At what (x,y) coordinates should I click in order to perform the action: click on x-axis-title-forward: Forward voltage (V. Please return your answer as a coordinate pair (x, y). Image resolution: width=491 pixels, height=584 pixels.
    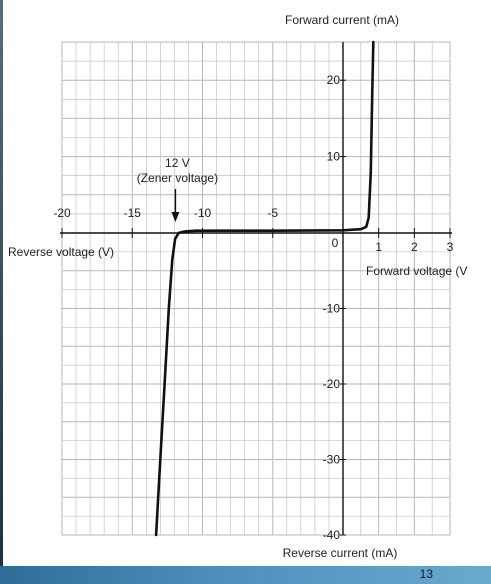
    Looking at the image, I should click on (416, 271).